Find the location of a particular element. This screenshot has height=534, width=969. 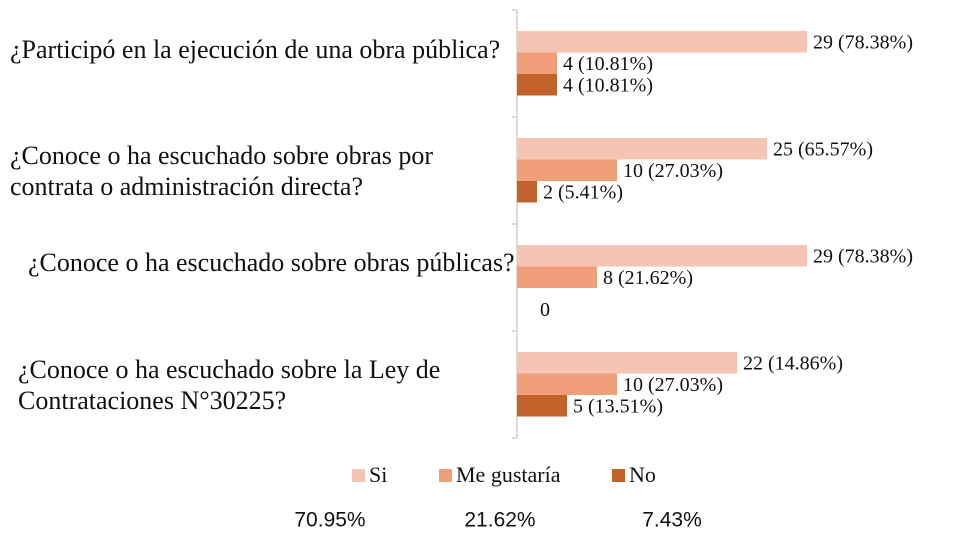

annotation: 21.62% is located at coordinates (499, 520).